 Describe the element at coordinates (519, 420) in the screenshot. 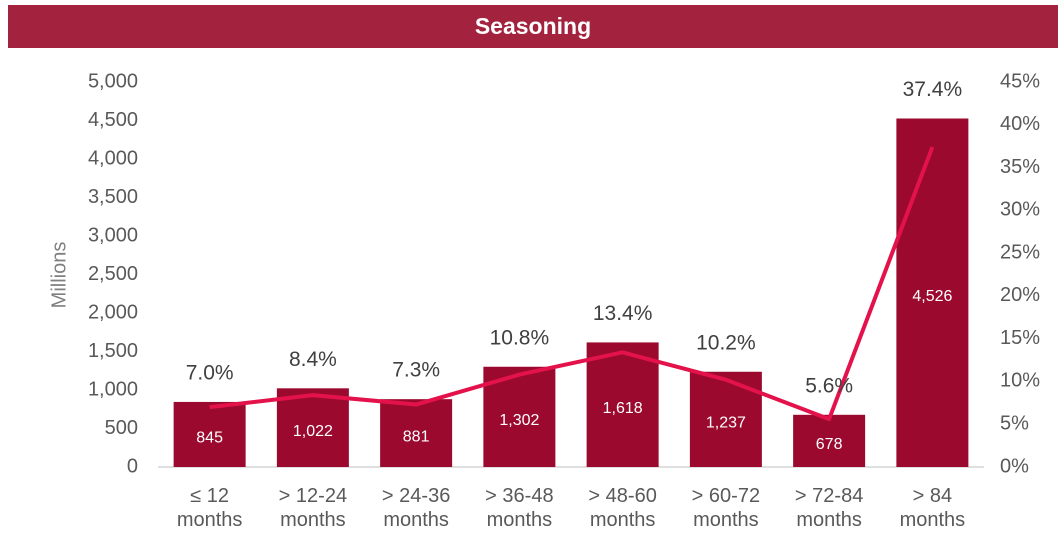

I see `bar-value-label: 1,302` at that location.